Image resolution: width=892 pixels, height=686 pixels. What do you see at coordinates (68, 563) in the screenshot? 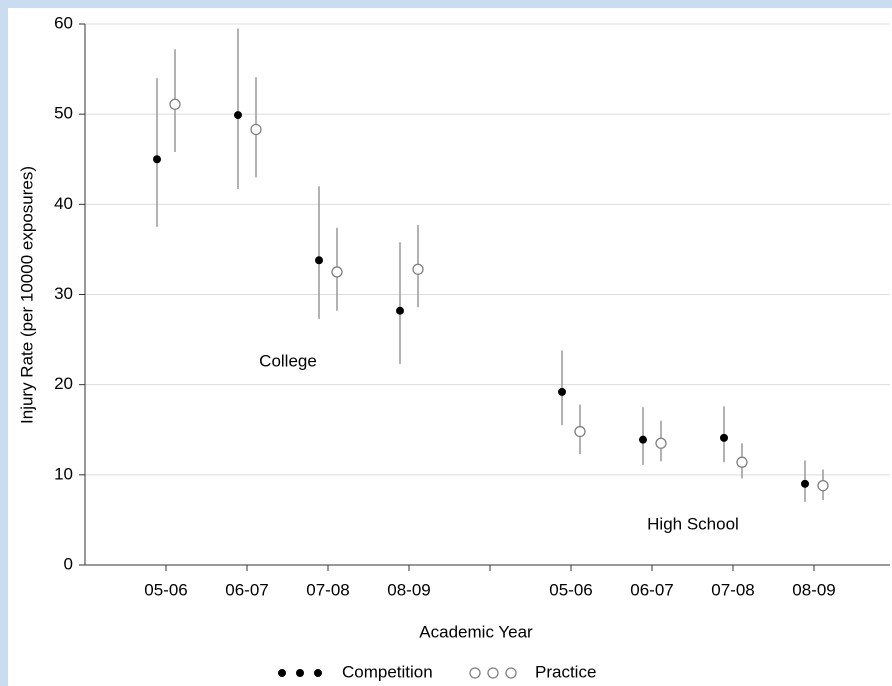
I see `y-tick-label: 0` at bounding box center [68, 563].